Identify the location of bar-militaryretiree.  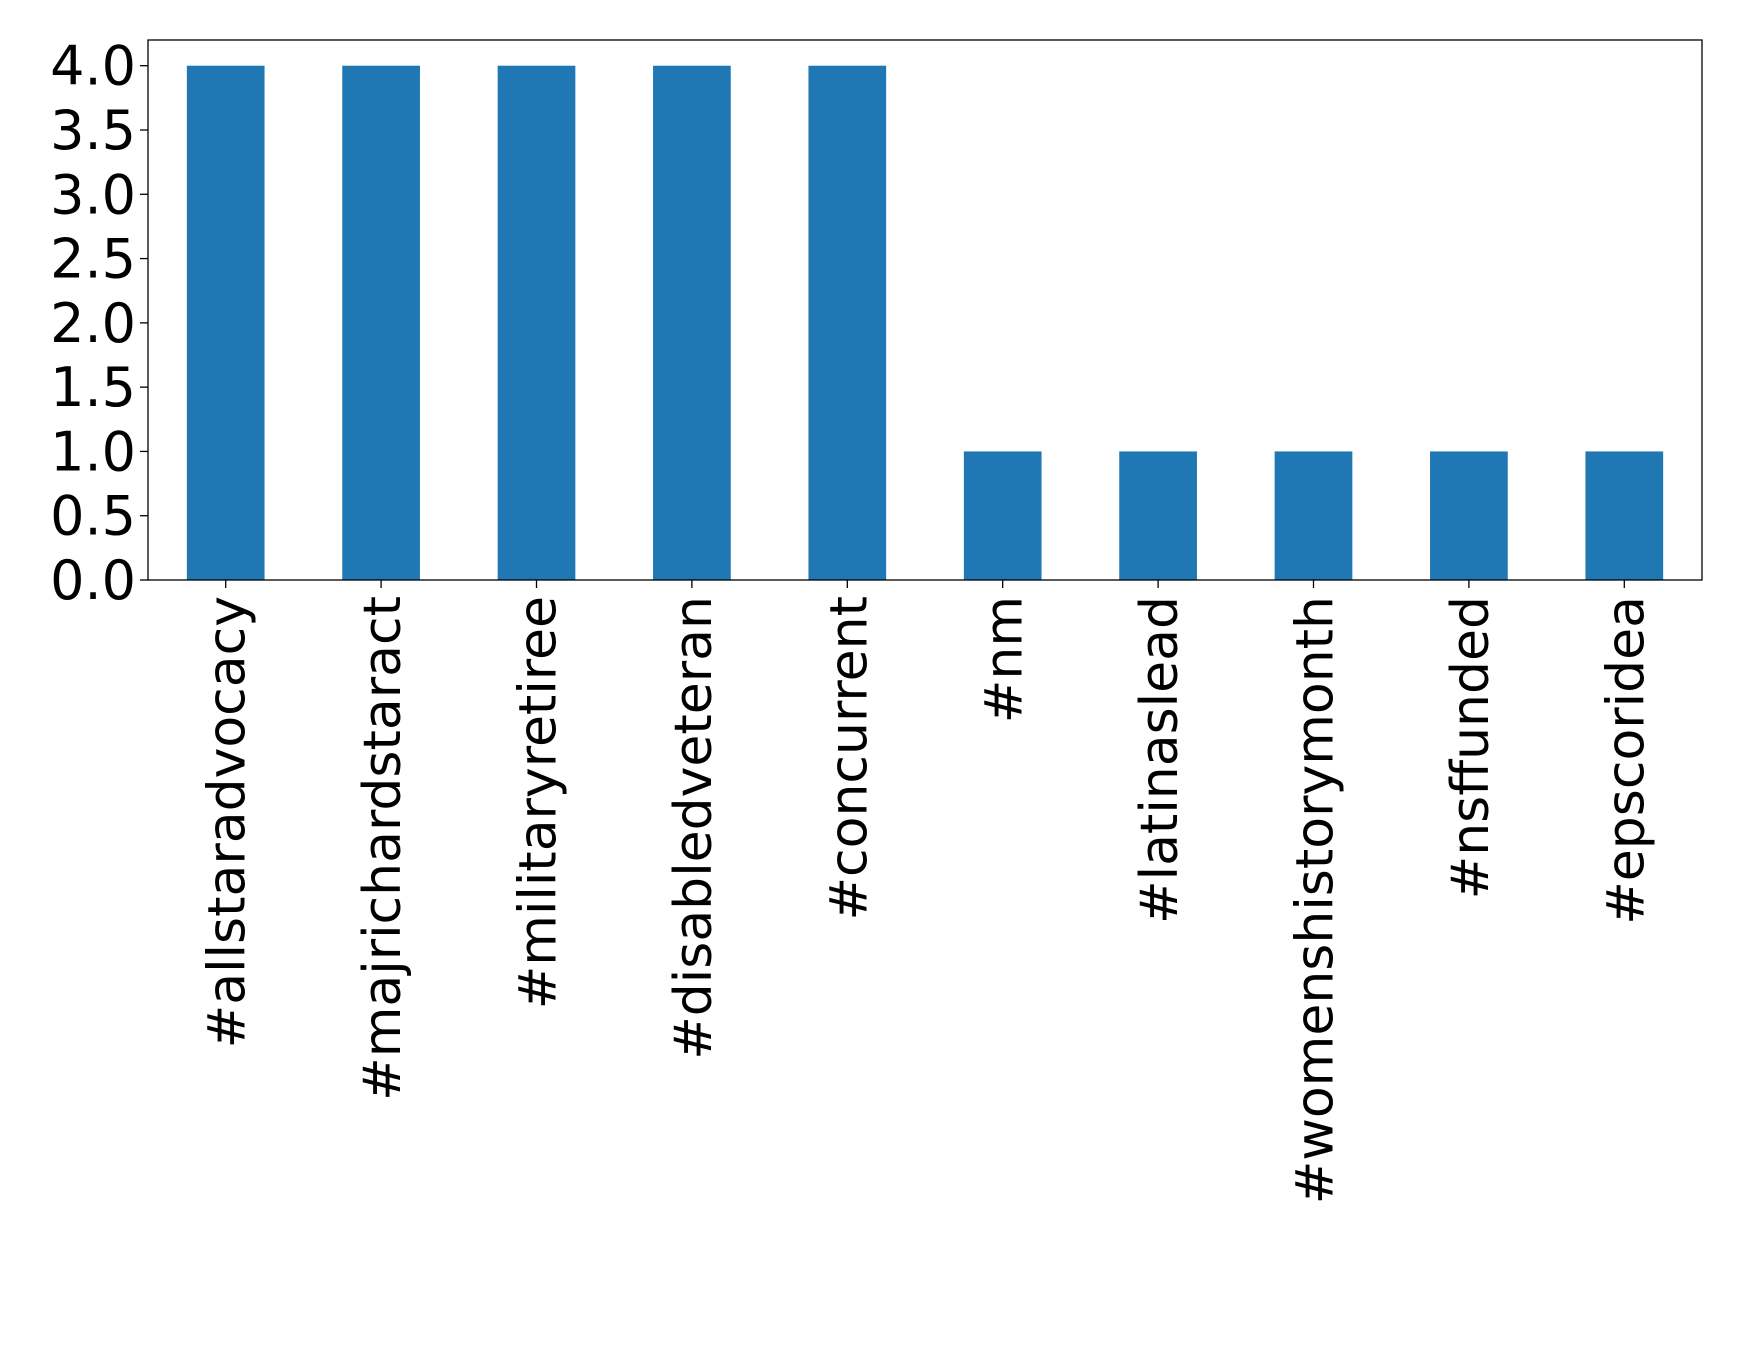
(536, 322).